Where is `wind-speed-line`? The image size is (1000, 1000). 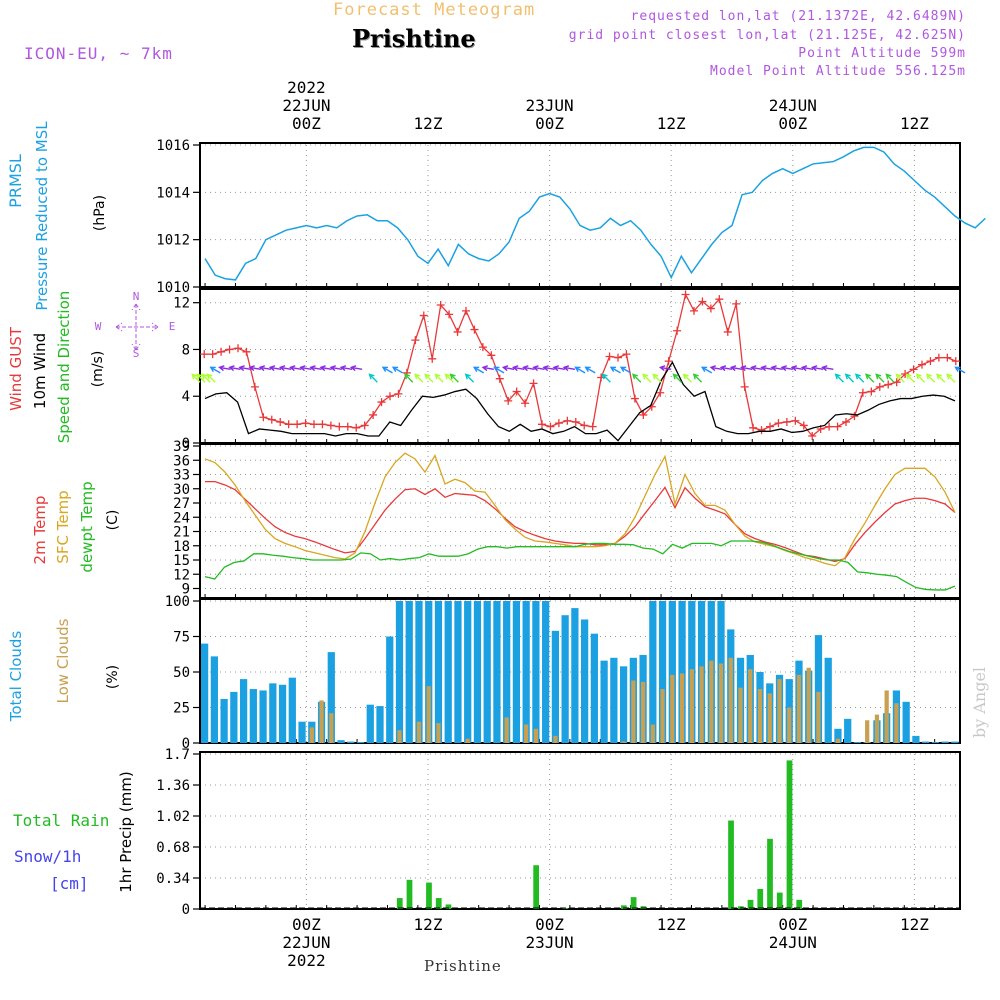
wind-speed-line is located at coordinates (580, 401).